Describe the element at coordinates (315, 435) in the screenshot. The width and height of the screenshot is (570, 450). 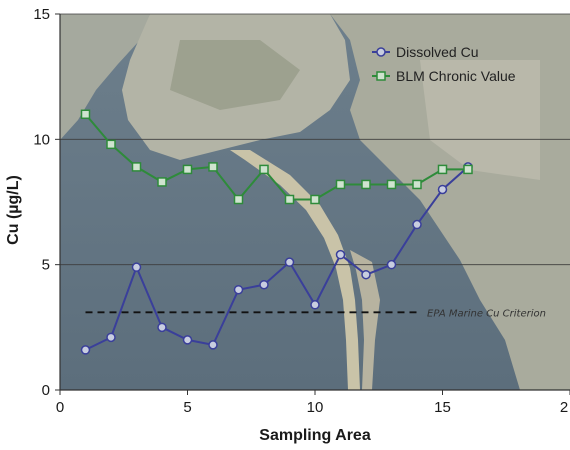
I see `x-axis-title: Sampling Area` at that location.